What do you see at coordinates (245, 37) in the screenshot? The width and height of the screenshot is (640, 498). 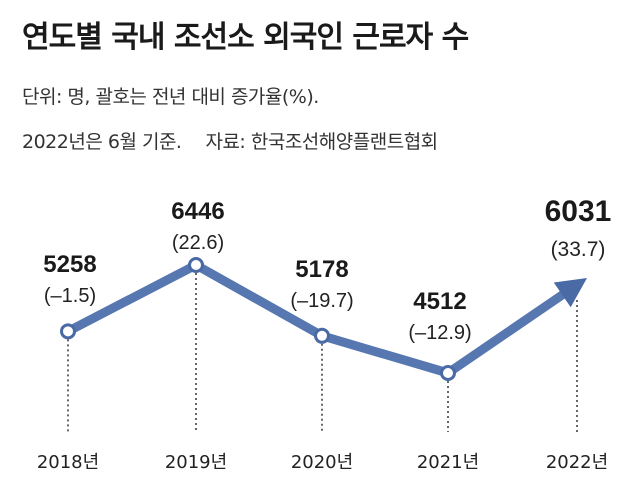 I see `chart-title: 연도별 국내 조선소 외국인 근로자 수` at bounding box center [245, 37].